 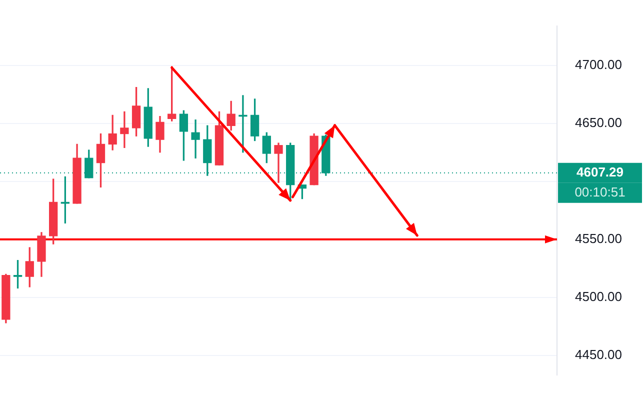 What do you see at coordinates (598, 122) in the screenshot?
I see `y-tick-label: 4650.00` at bounding box center [598, 122].